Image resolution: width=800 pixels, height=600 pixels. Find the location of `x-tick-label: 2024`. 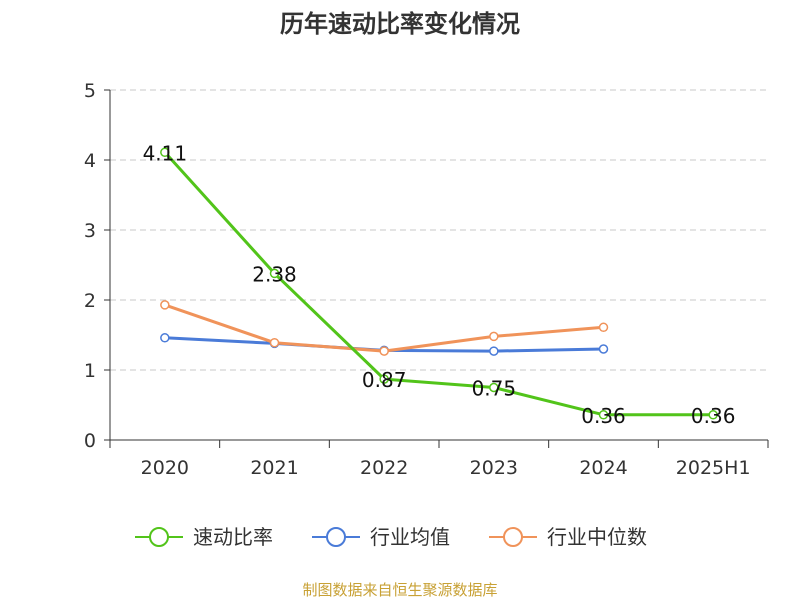

x-tick-label: 2024 is located at coordinates (603, 468).